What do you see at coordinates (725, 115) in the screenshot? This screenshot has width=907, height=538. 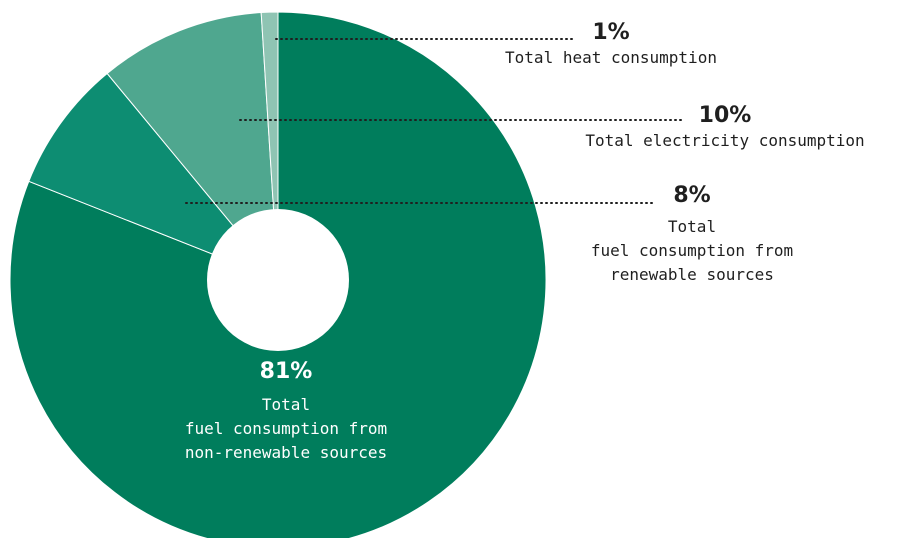 I see `slice-percent-label-2: 10%` at bounding box center [725, 115].